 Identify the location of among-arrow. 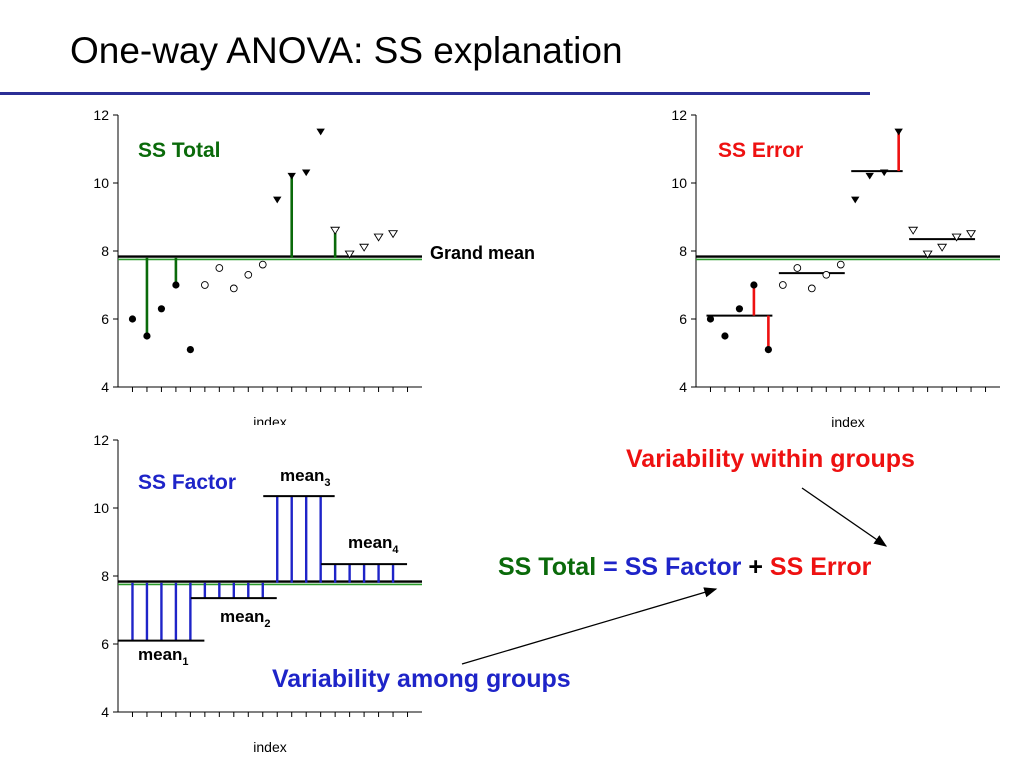
(589, 626).